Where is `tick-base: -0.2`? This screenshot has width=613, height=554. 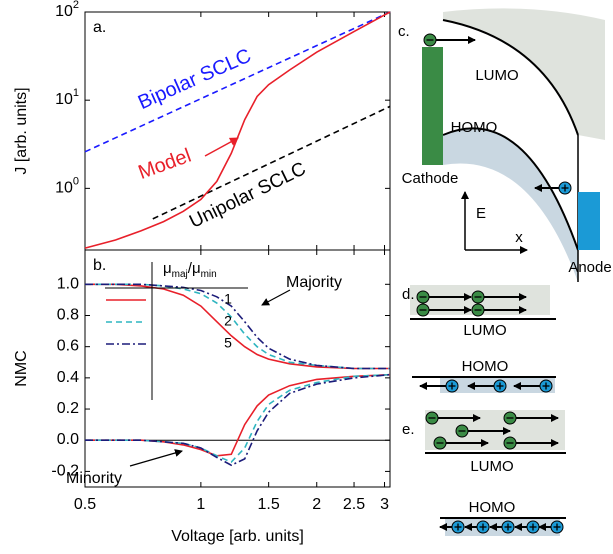 tick-base: -0.2 is located at coordinates (65, 471).